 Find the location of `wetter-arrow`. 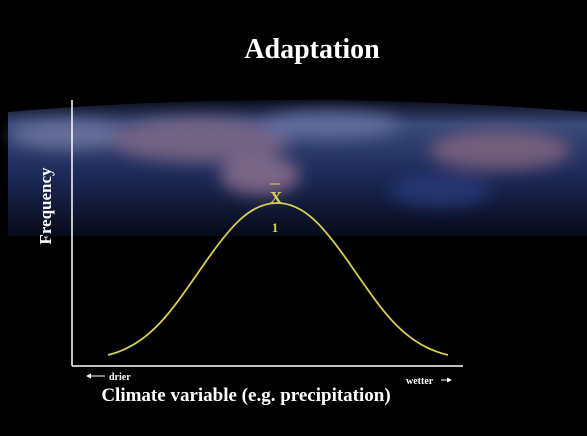

wetter-arrow is located at coordinates (446, 380).